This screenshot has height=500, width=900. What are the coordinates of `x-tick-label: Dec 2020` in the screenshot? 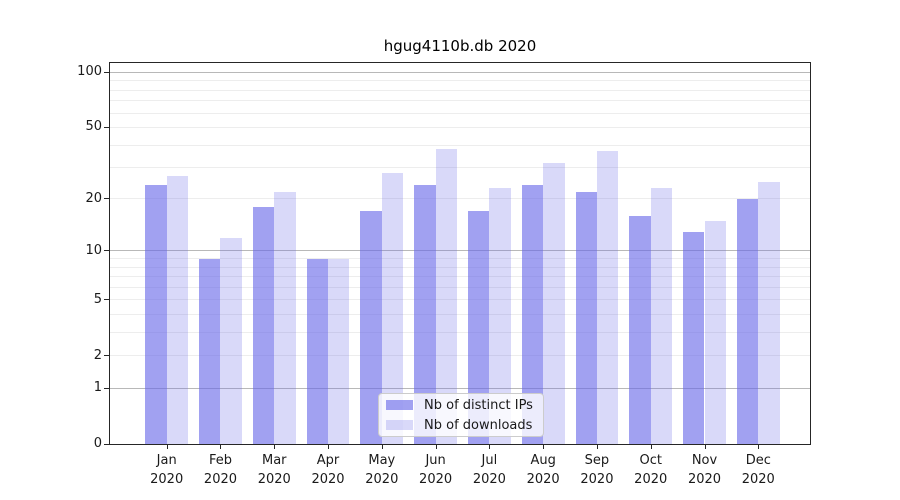 It's located at (758, 470).